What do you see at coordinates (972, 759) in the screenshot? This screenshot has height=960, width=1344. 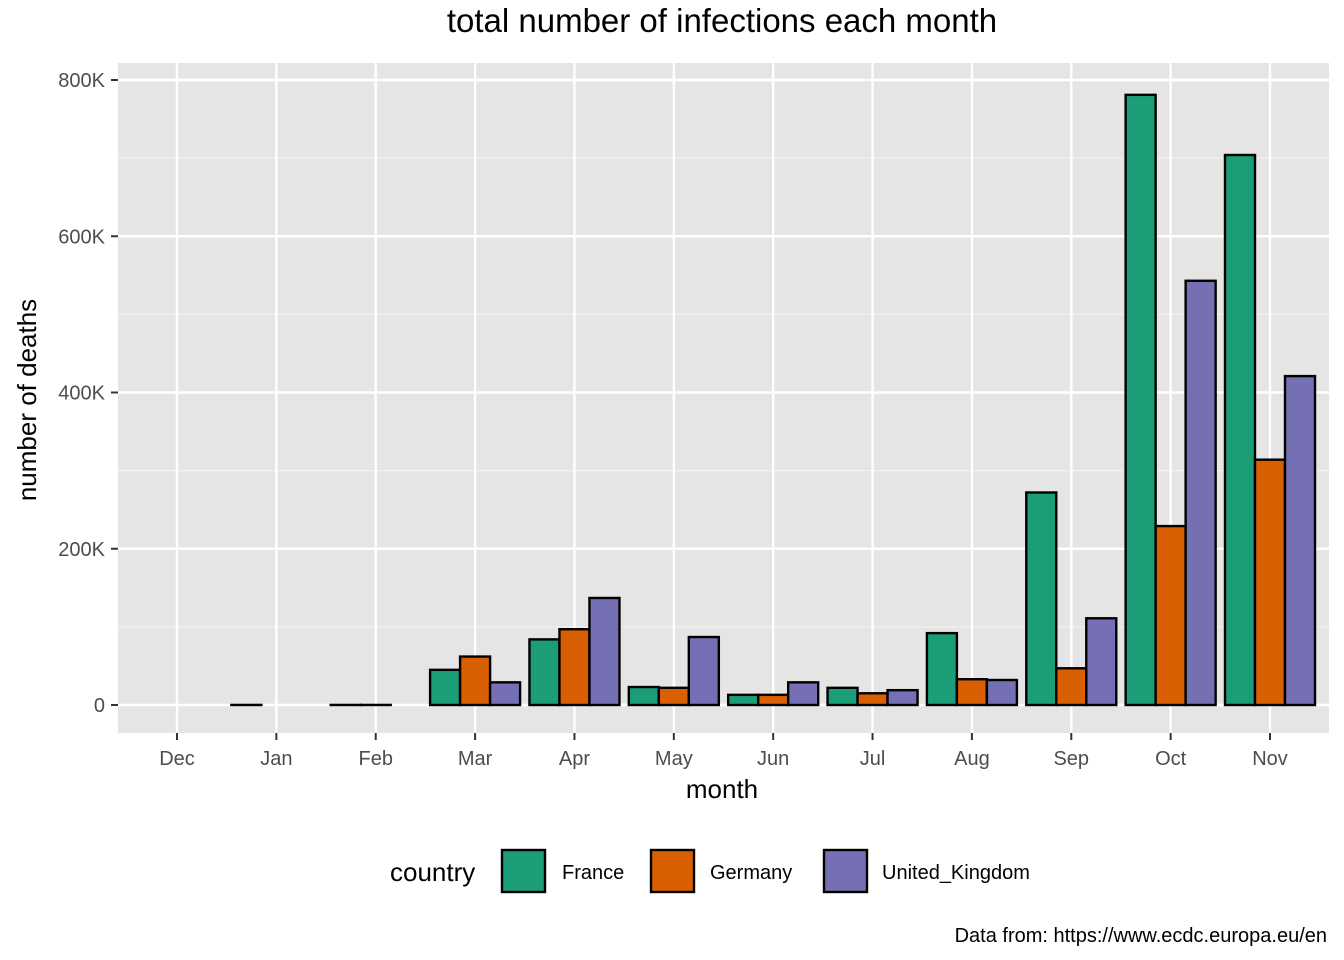 I see `x-tick-label: Aug` at bounding box center [972, 759].